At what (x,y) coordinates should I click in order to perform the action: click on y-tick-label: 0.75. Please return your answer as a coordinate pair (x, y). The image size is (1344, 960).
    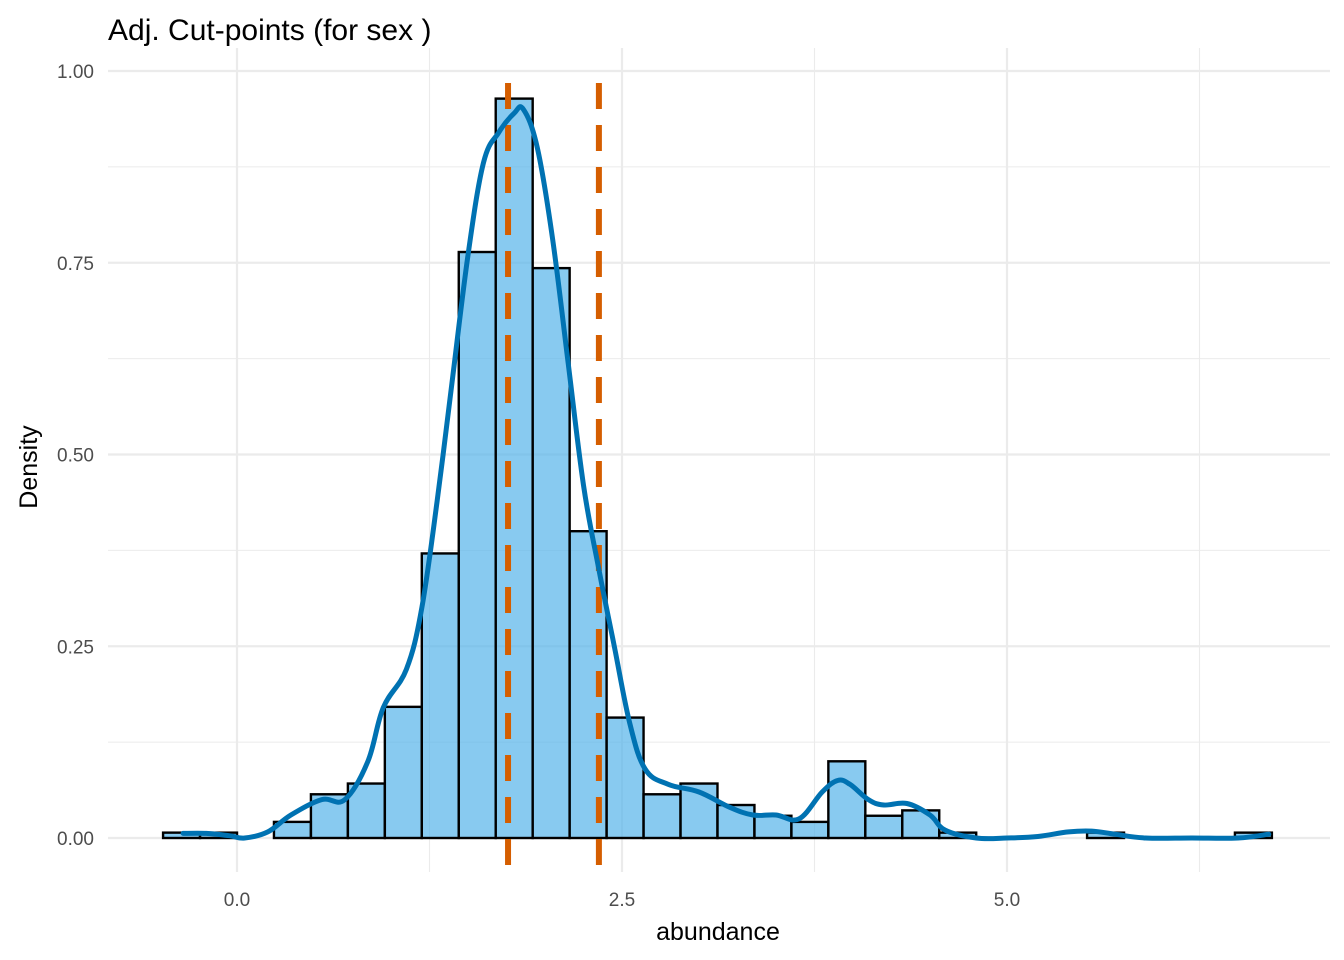
    Looking at the image, I should click on (75, 264).